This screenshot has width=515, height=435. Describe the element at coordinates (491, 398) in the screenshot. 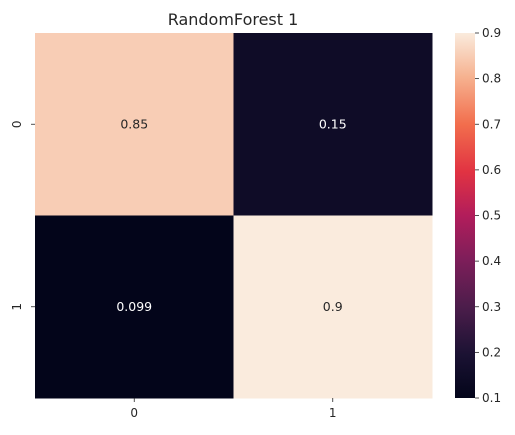

I see `colorbar-tick-label: 0.1` at that location.